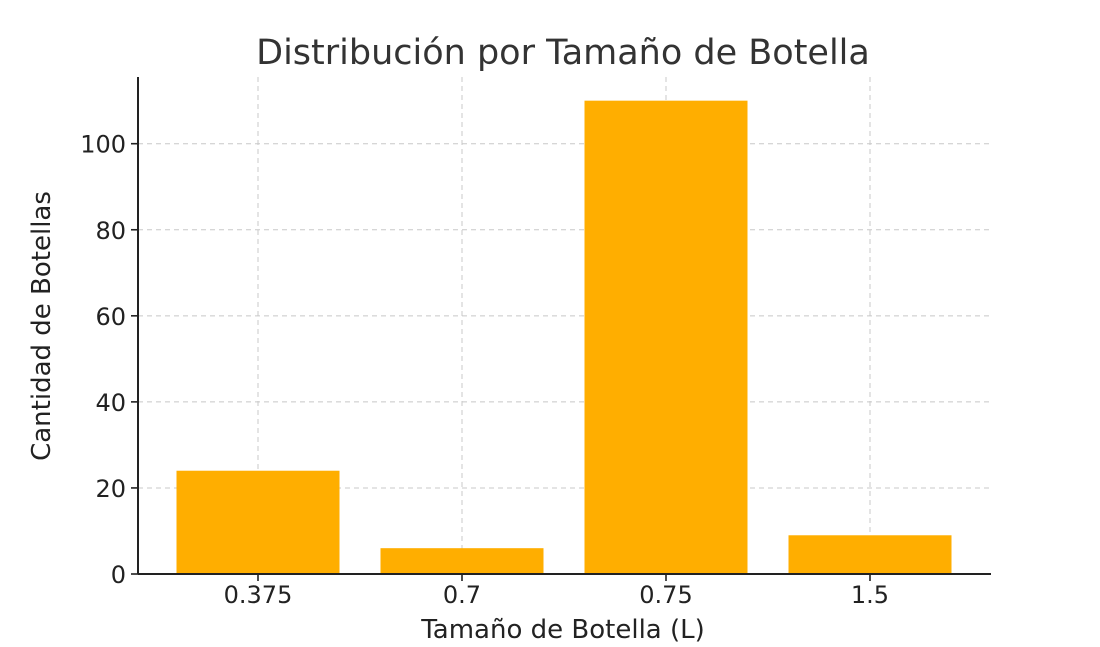 The image size is (1100, 647). Describe the element at coordinates (118, 575) in the screenshot. I see `y-tick-label: 0` at that location.